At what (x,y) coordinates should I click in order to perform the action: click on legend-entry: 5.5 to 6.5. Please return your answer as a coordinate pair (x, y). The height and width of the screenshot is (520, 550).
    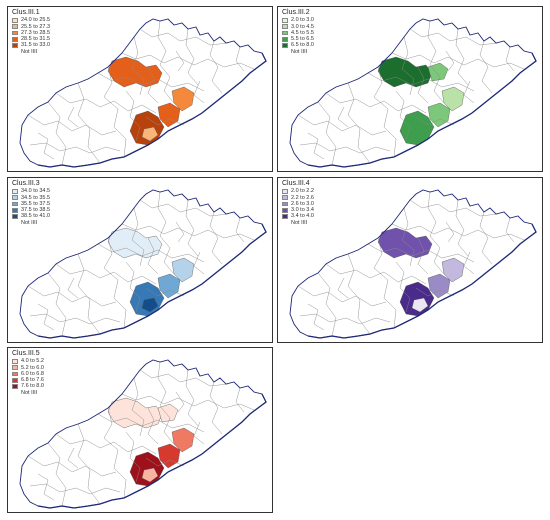
    Looking at the image, I should click on (298, 39).